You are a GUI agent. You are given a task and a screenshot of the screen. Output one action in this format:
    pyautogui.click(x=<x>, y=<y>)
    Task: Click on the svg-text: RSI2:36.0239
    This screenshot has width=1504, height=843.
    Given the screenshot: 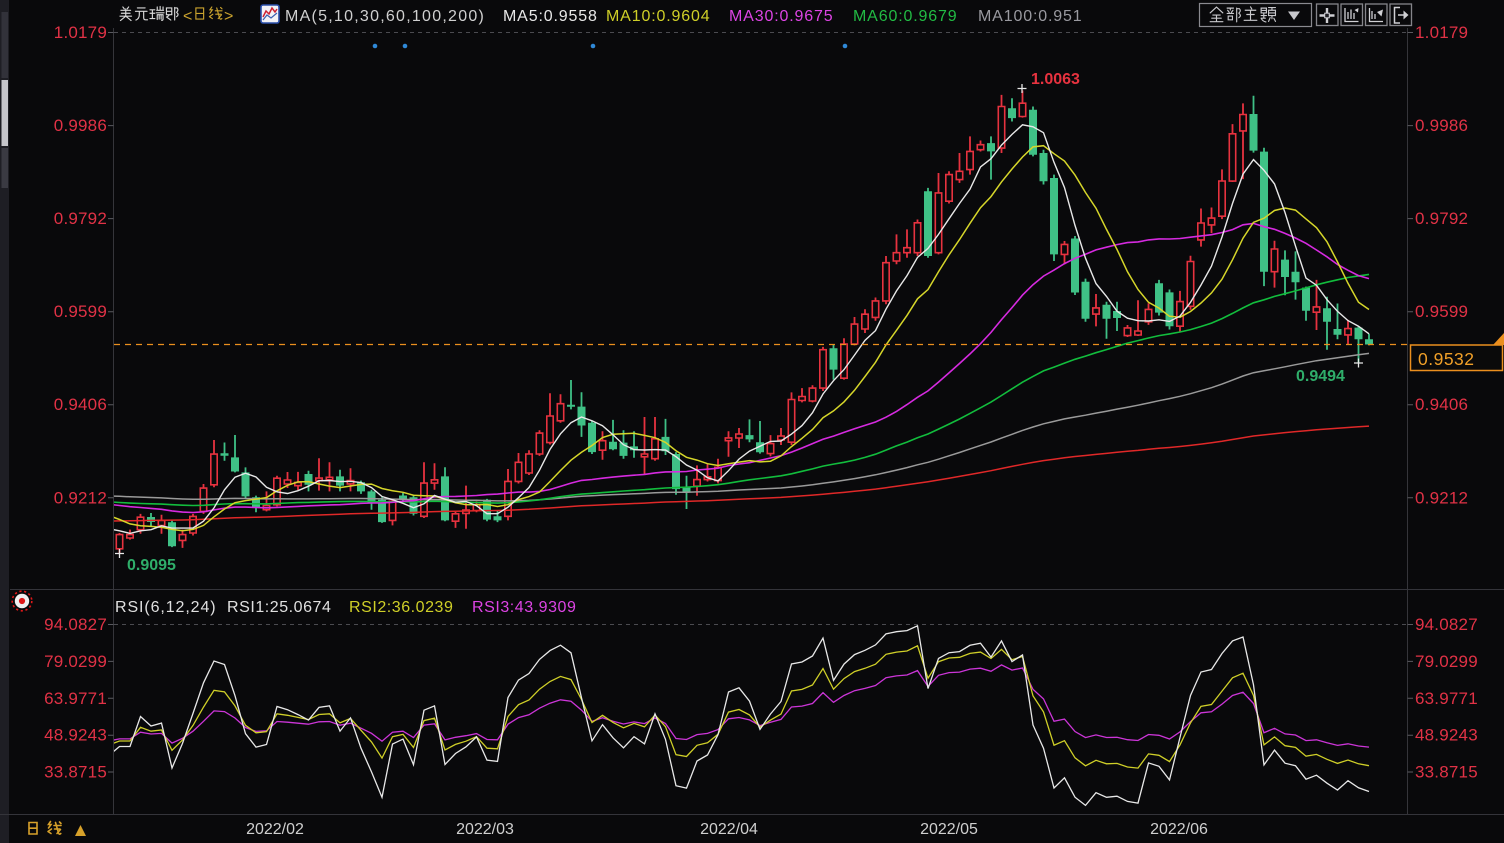 What is the action you would take?
    pyautogui.click(x=401, y=607)
    